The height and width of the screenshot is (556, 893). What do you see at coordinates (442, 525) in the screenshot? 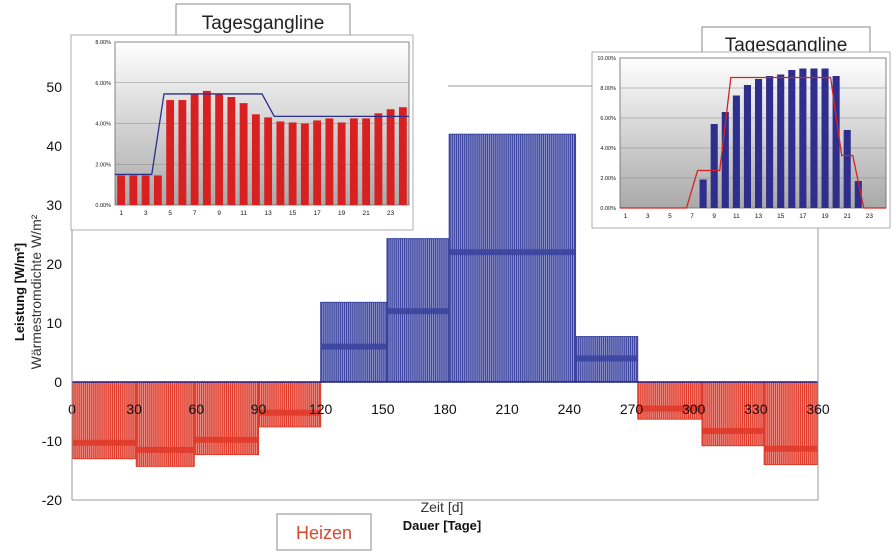
I see `x-axis-label-duration: Dauer [Tage]` at bounding box center [442, 525].